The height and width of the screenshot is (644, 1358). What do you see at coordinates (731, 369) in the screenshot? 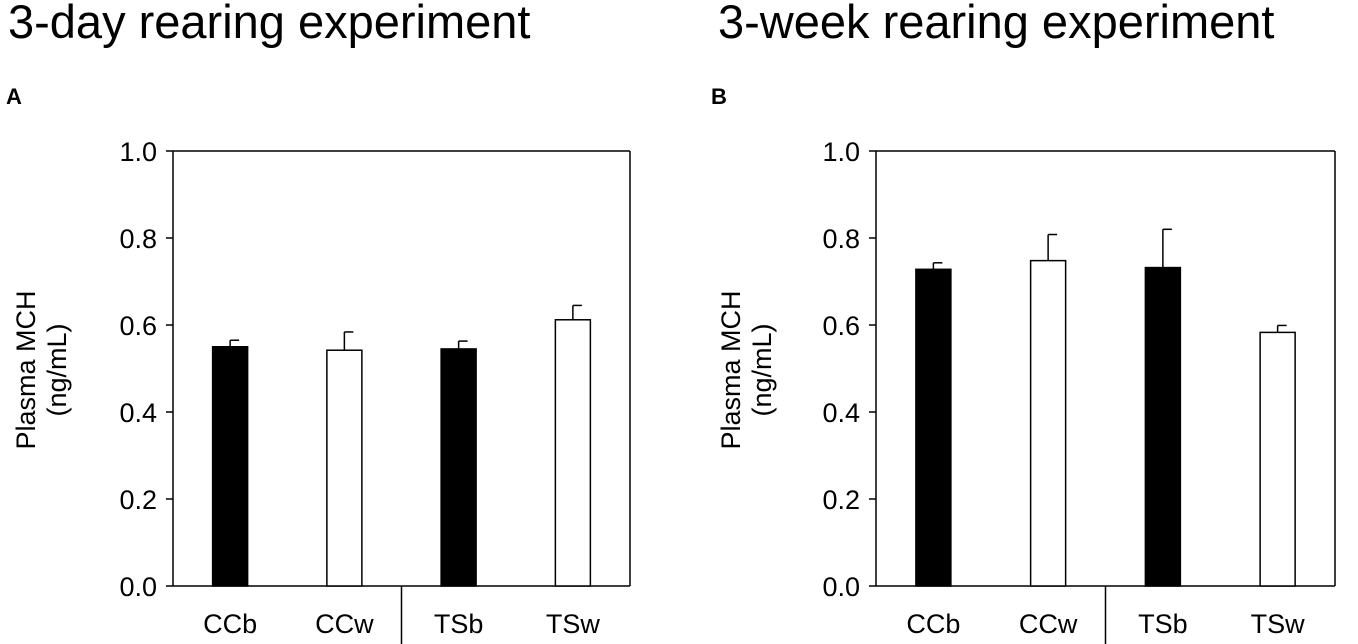
I see `panel-b-ylabel-line1: Plasma MCH` at bounding box center [731, 369].